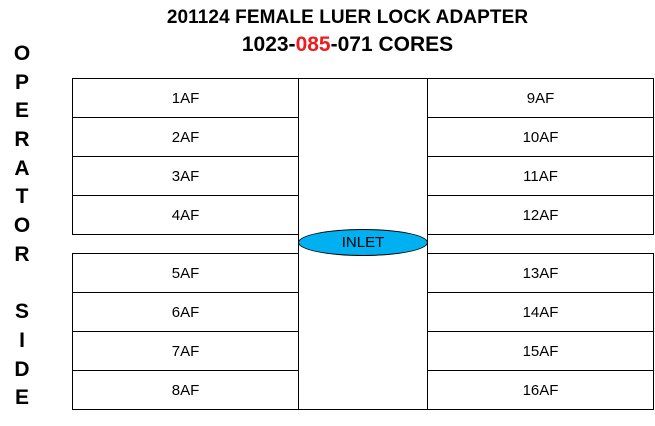  What do you see at coordinates (185, 215) in the screenshot?
I see `left-core-cell: 4AF` at bounding box center [185, 215].